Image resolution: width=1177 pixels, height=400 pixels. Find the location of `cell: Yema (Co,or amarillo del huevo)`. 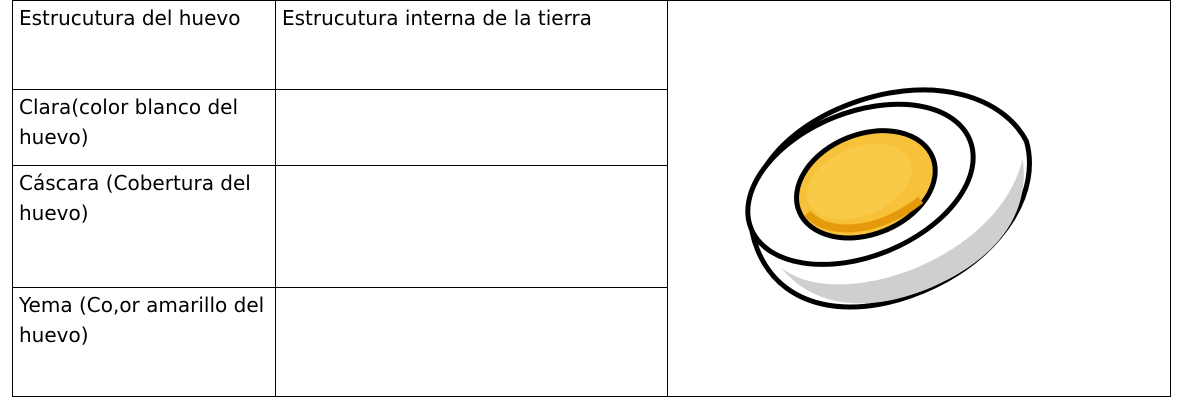

cell: Yema (Co,or amarillo del huevo) is located at coordinates (144, 342).